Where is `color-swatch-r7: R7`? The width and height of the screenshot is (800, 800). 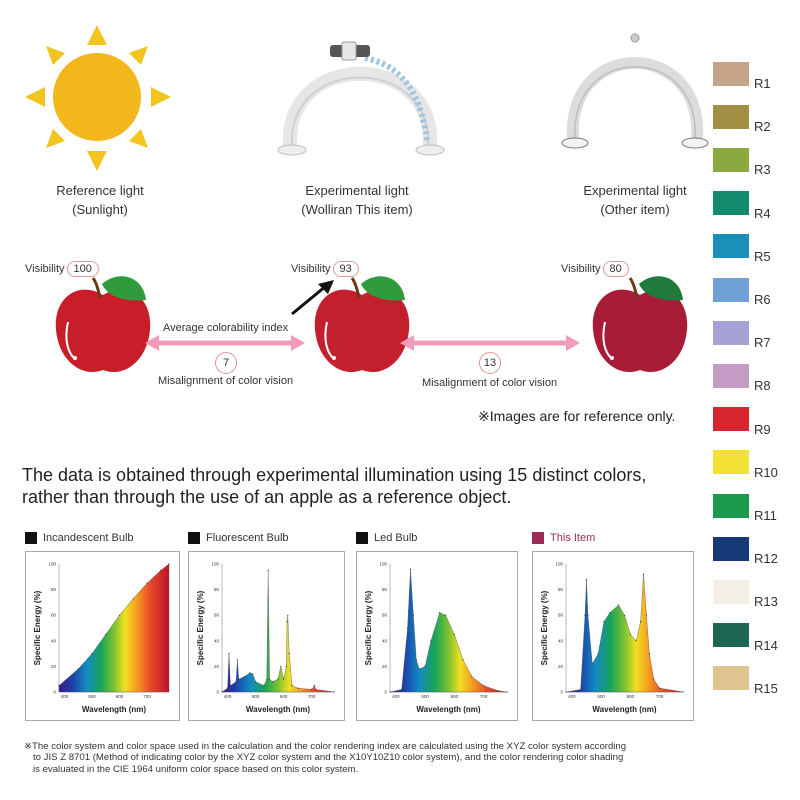 color-swatch-r7: R7 is located at coordinates (742, 332).